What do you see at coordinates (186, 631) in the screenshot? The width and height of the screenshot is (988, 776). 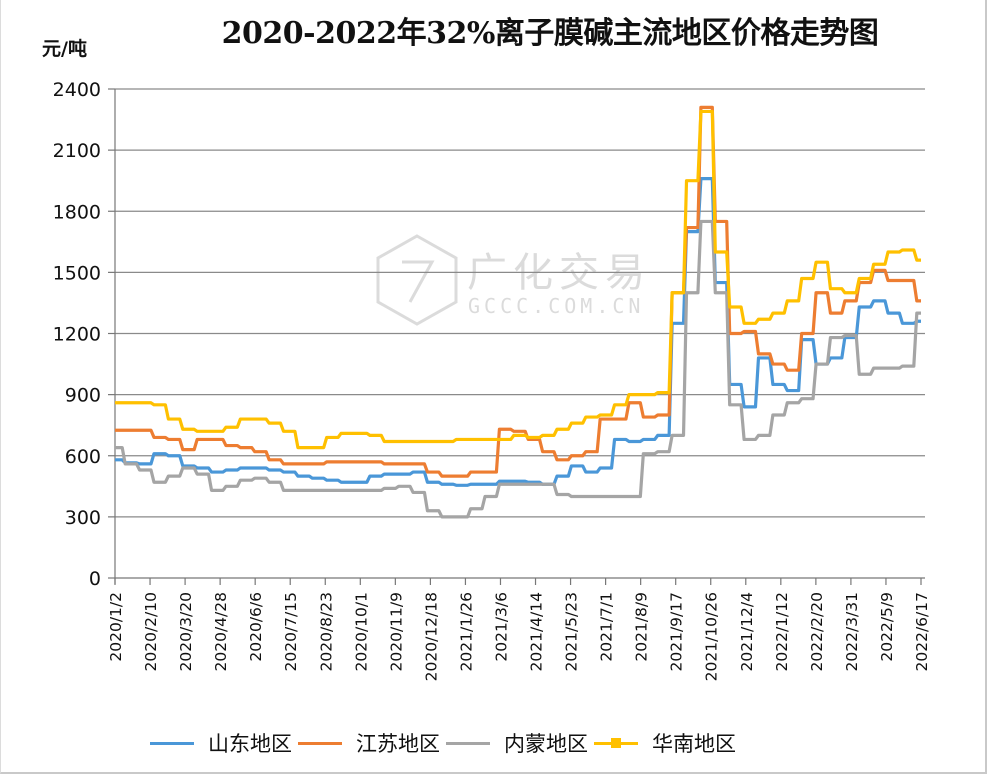 I see `x-tick-label: 2020/3/20` at bounding box center [186, 631].